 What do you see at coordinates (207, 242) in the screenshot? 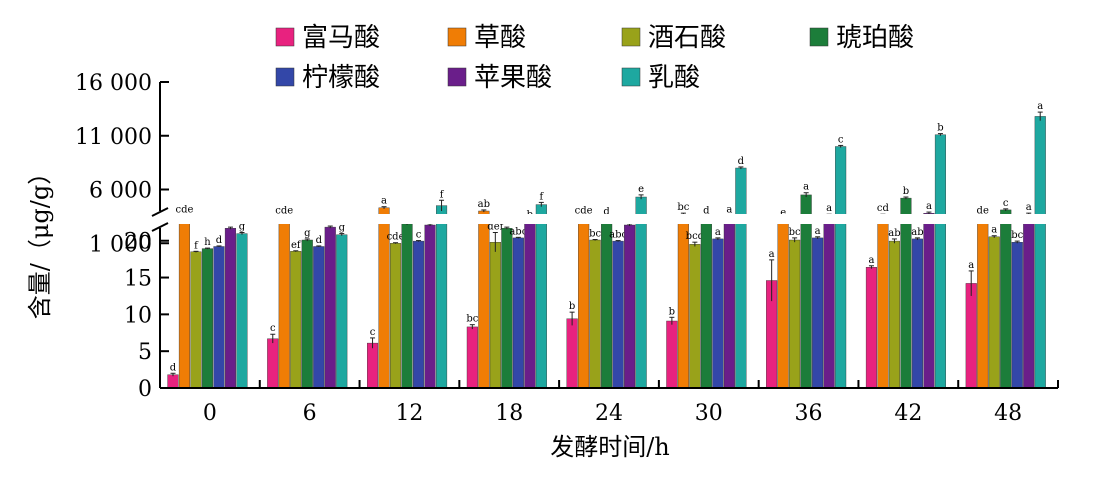
I see `significance-label: h` at bounding box center [207, 242].